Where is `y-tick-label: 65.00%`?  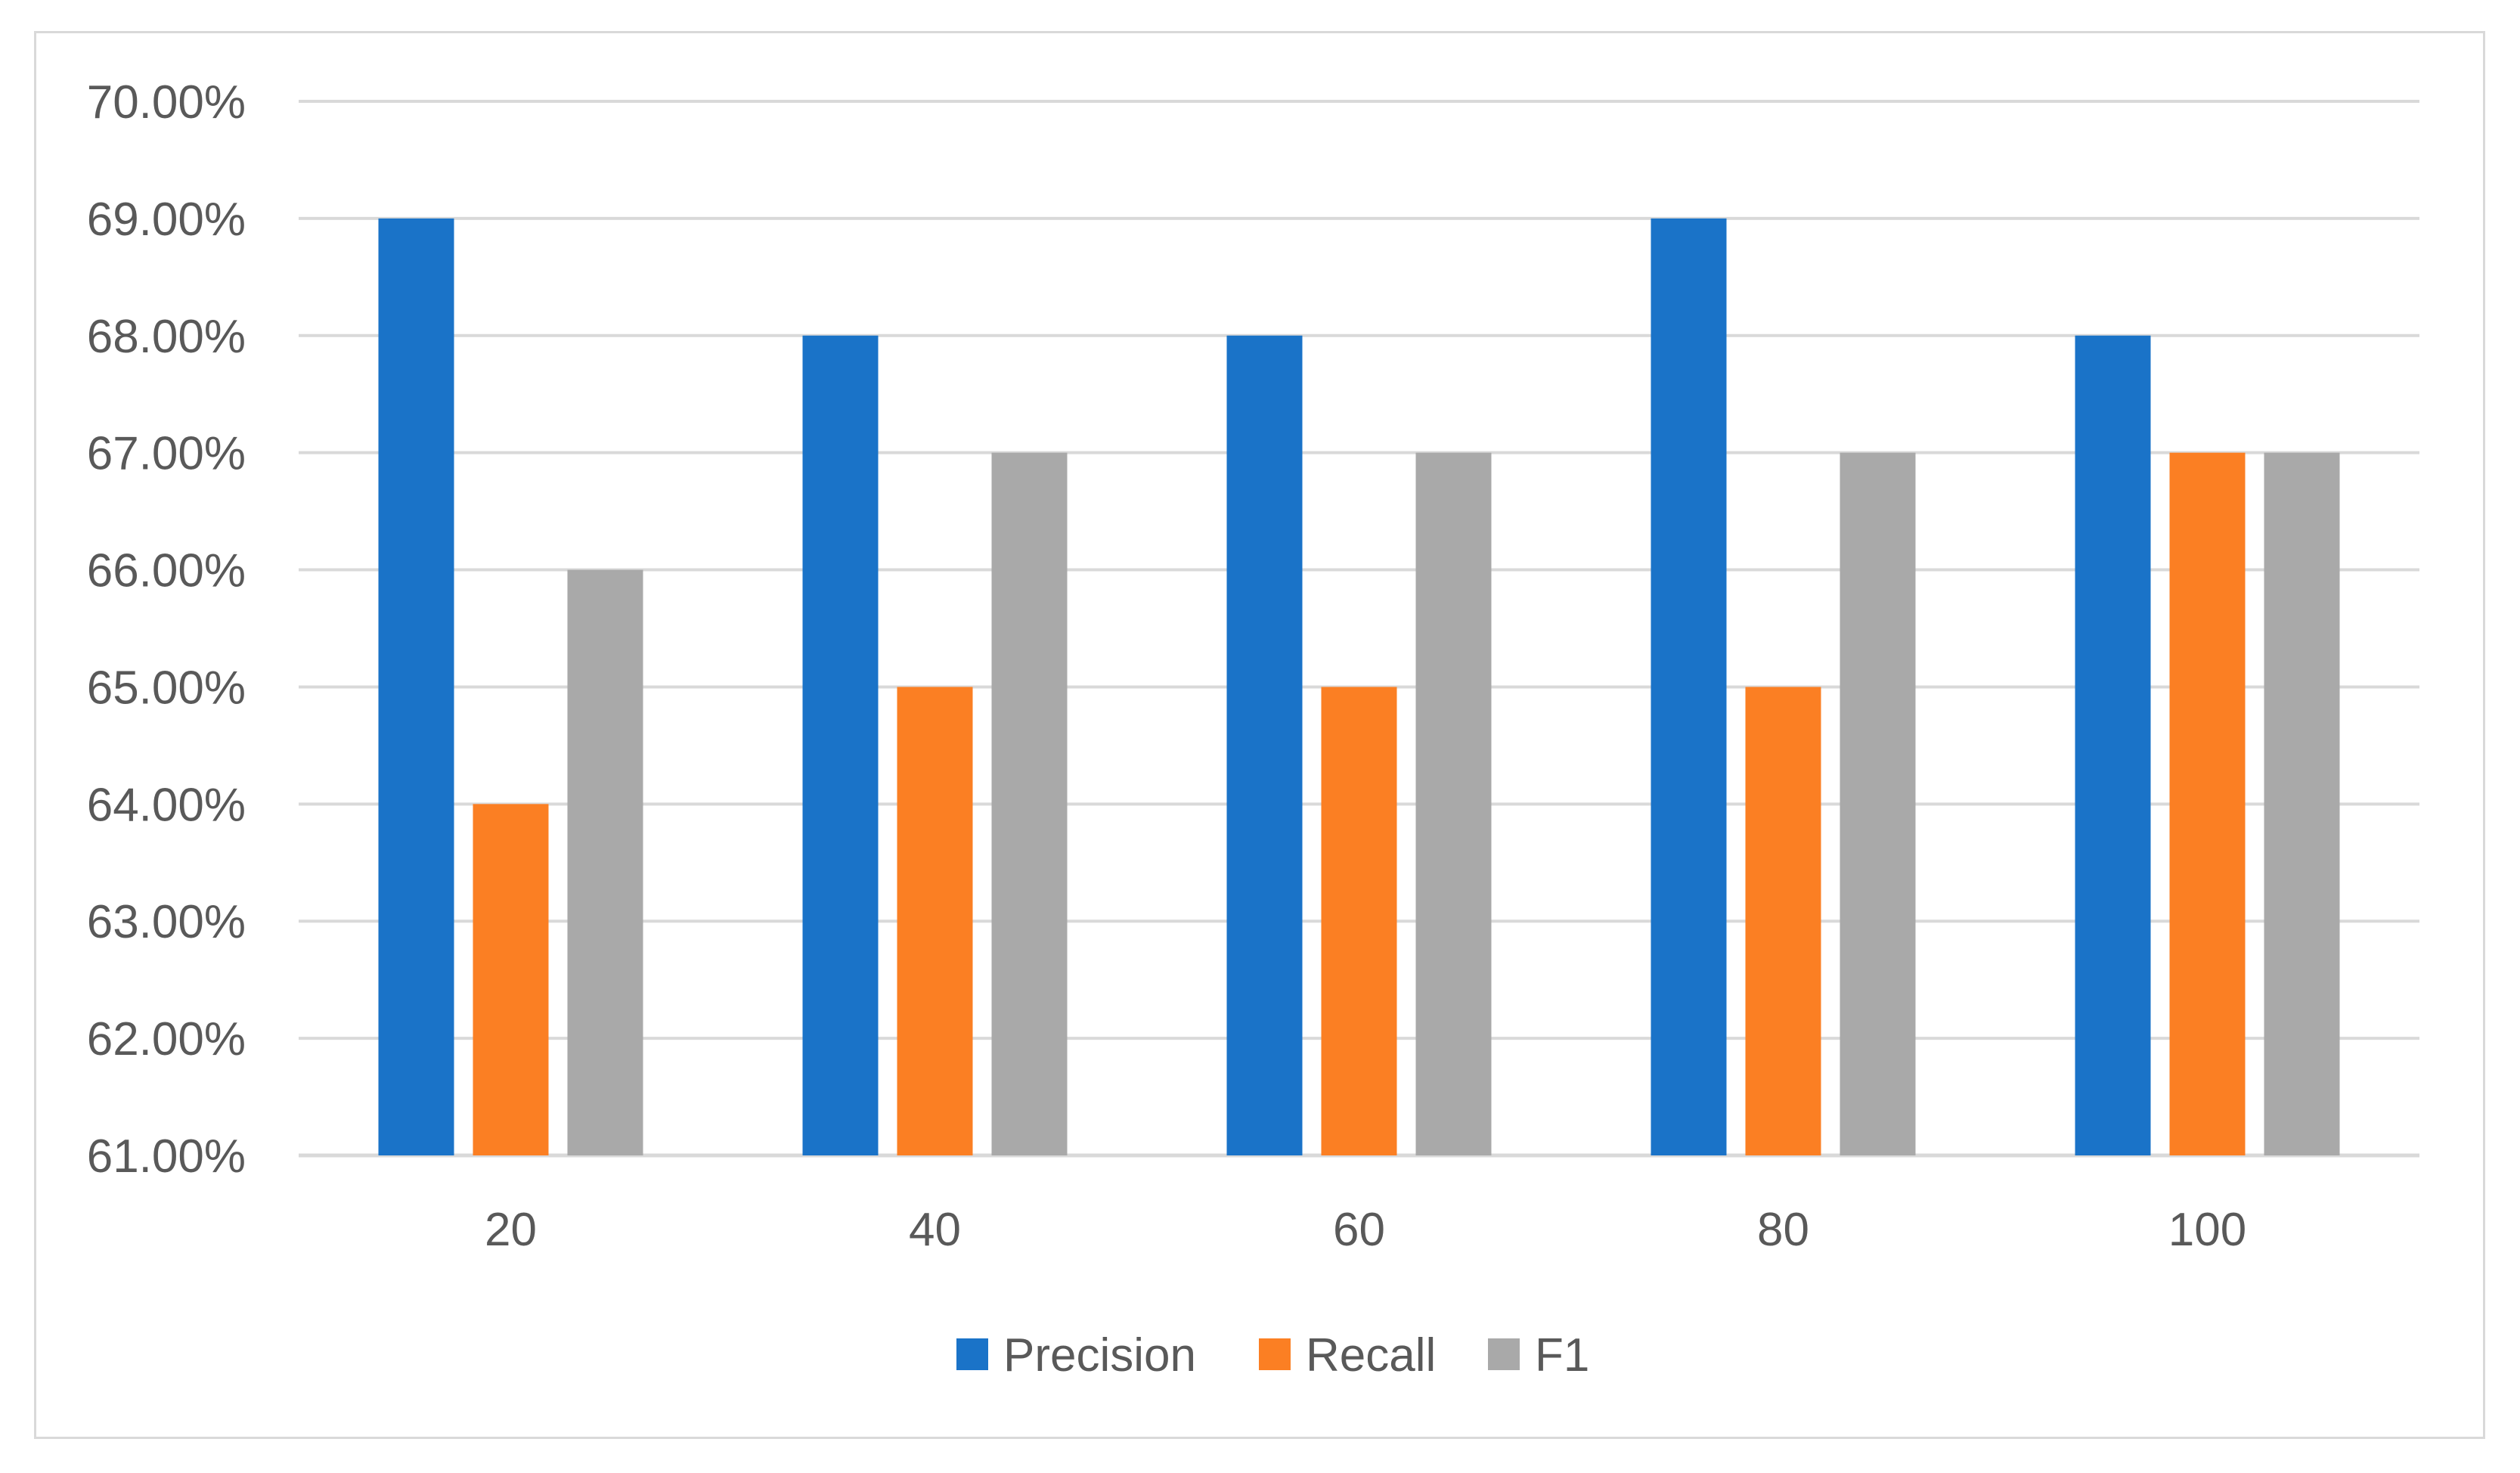 y-tick-label: 65.00% is located at coordinates (166, 688).